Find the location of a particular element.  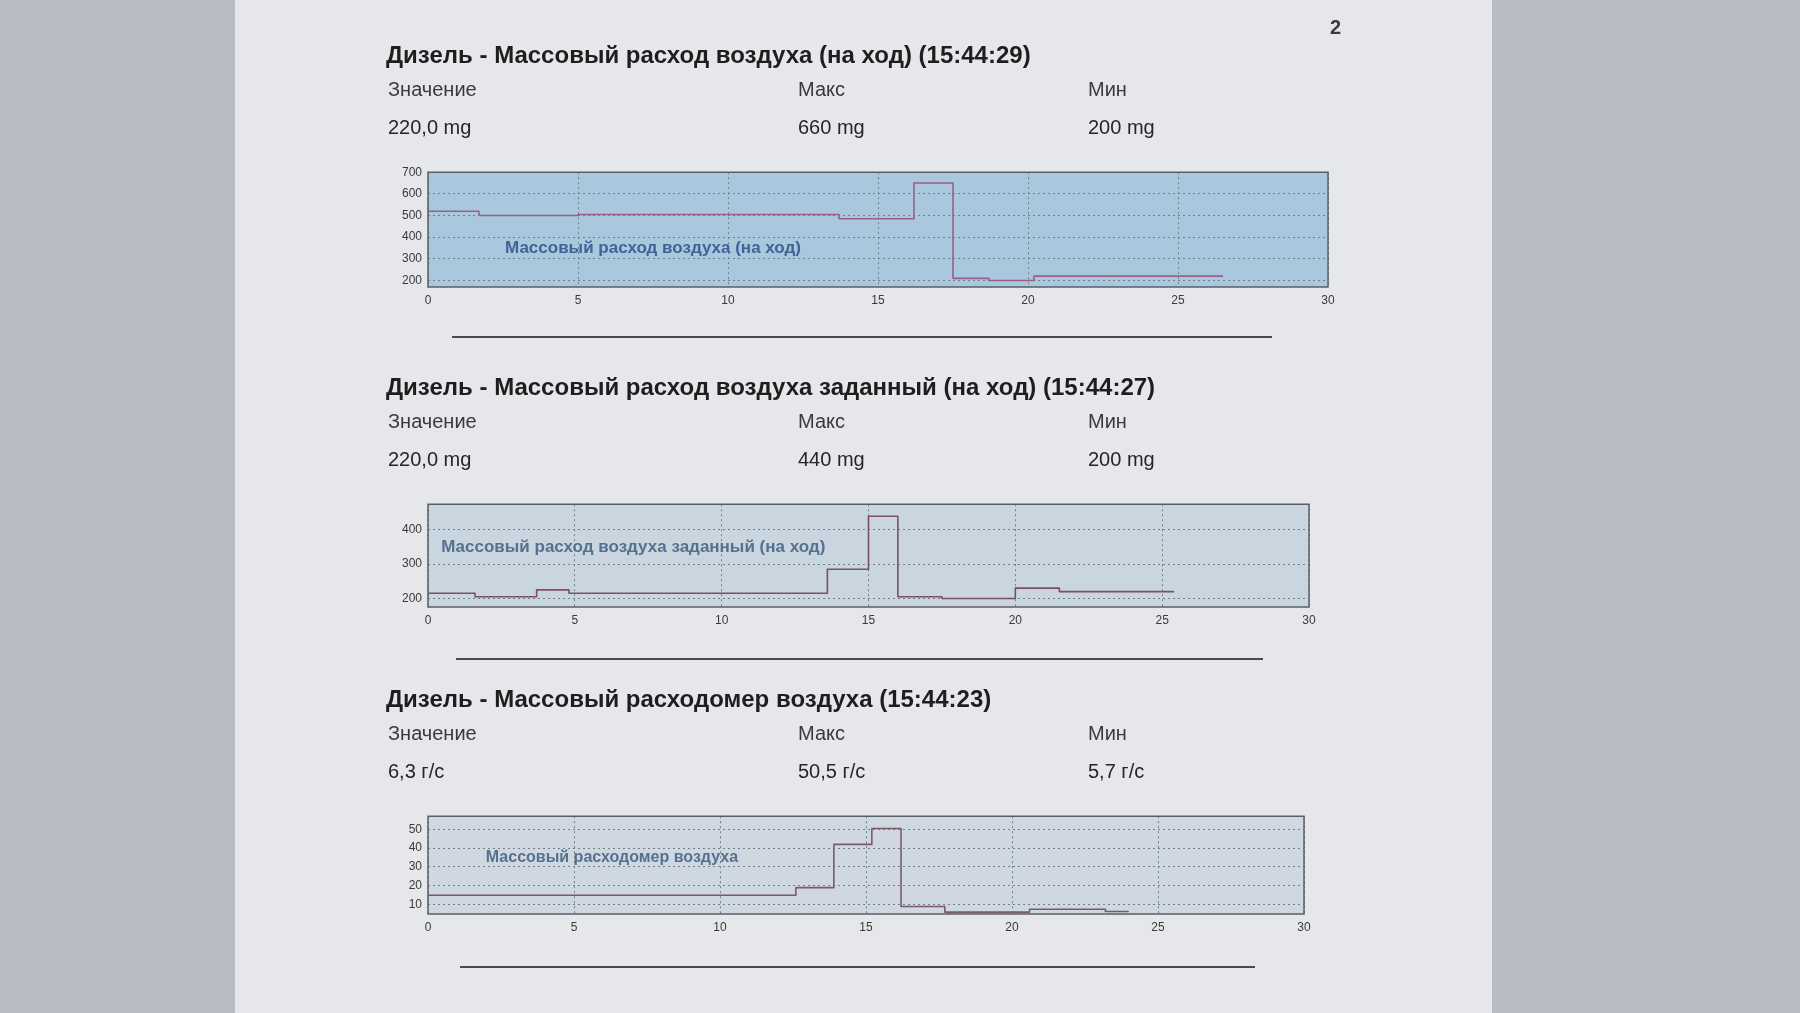

y-tick-label: 40 is located at coordinates (415, 847).